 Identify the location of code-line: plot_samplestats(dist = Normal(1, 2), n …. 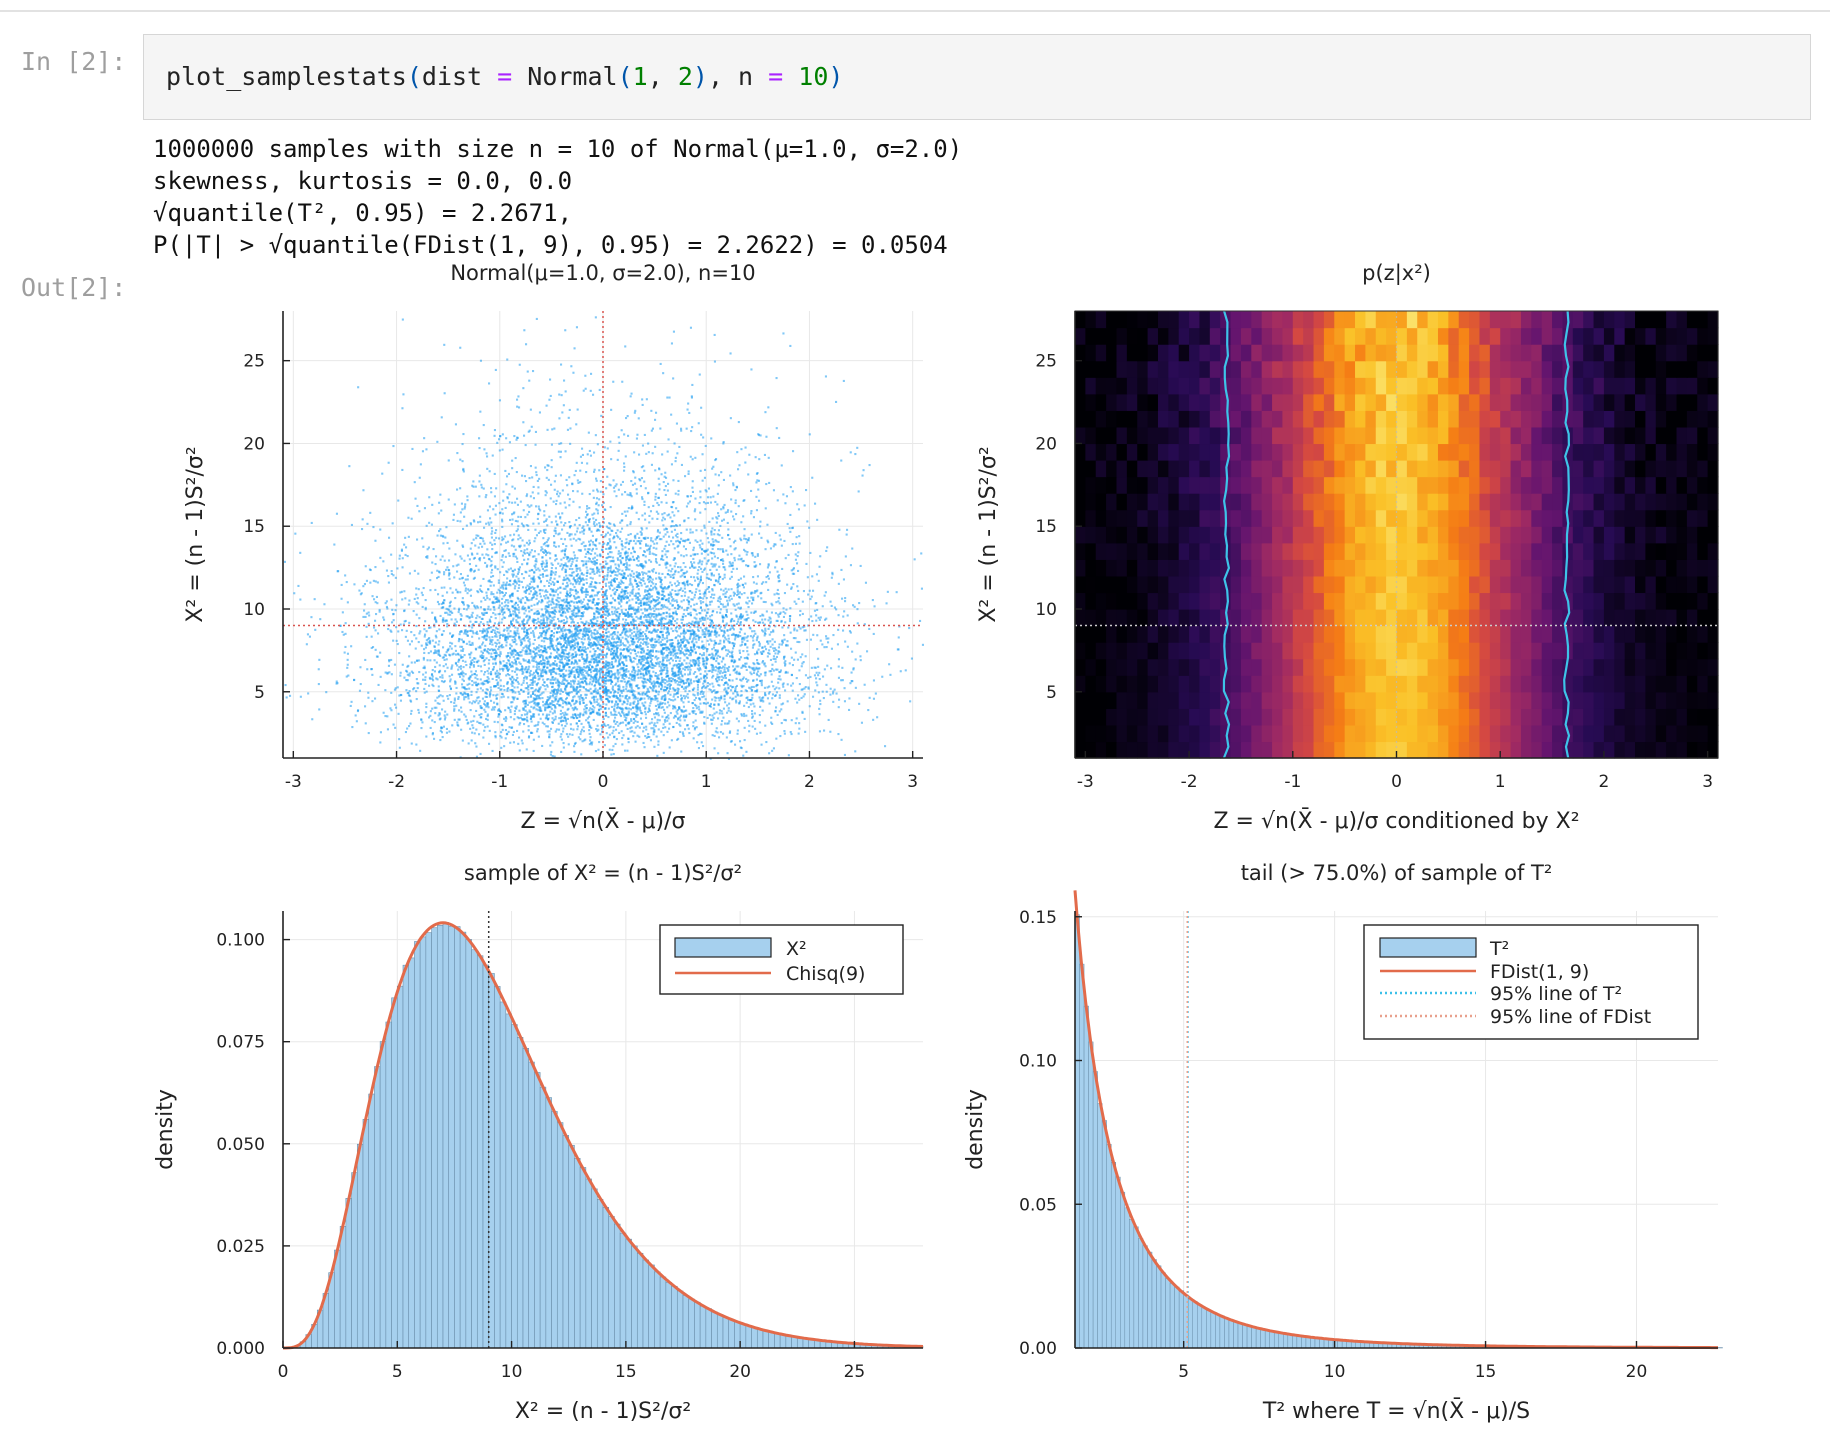
(504, 76).